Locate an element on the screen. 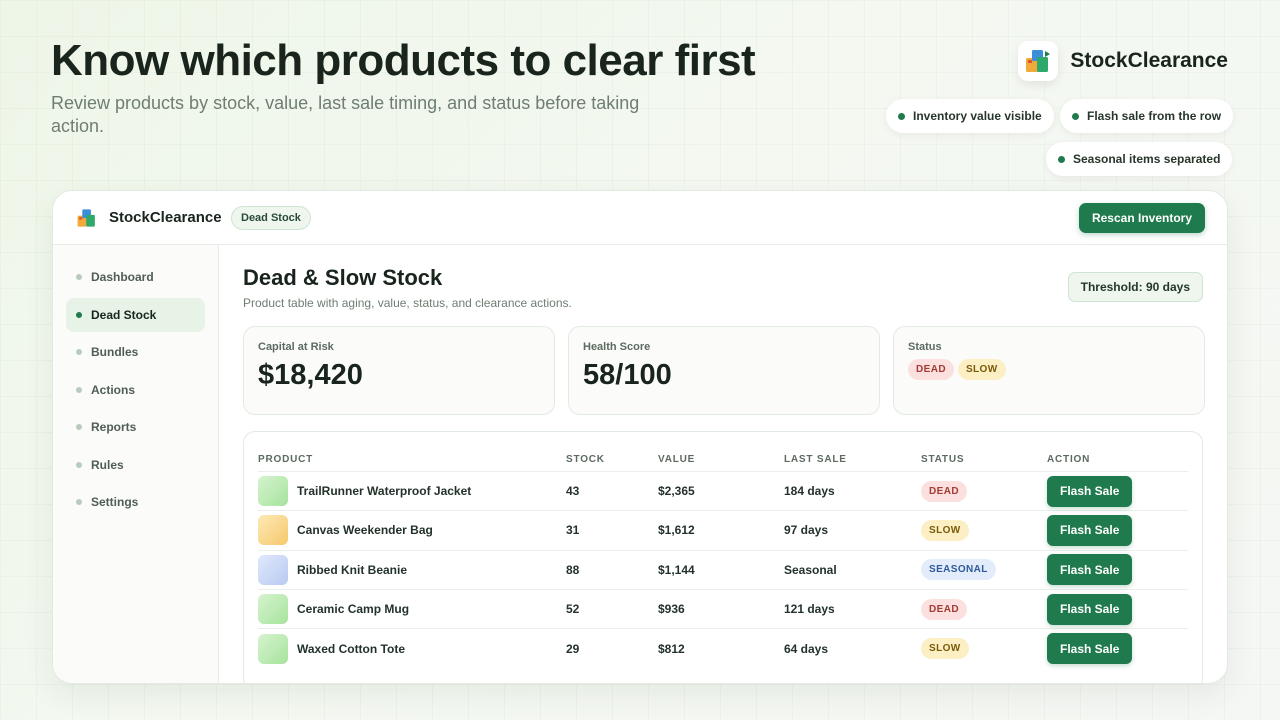 This screenshot has width=1280, height=720. sidebar-item-rules: Rules is located at coordinates (135, 465).